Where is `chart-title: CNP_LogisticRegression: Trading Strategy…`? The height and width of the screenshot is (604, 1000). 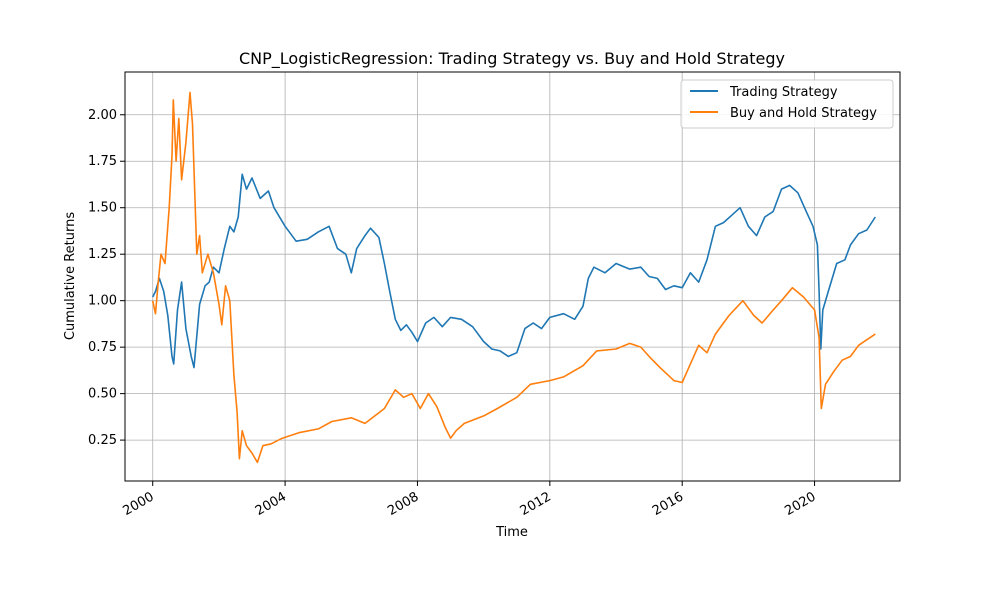
chart-title: CNP_LogisticRegression: Trading Strategy… is located at coordinates (512, 59).